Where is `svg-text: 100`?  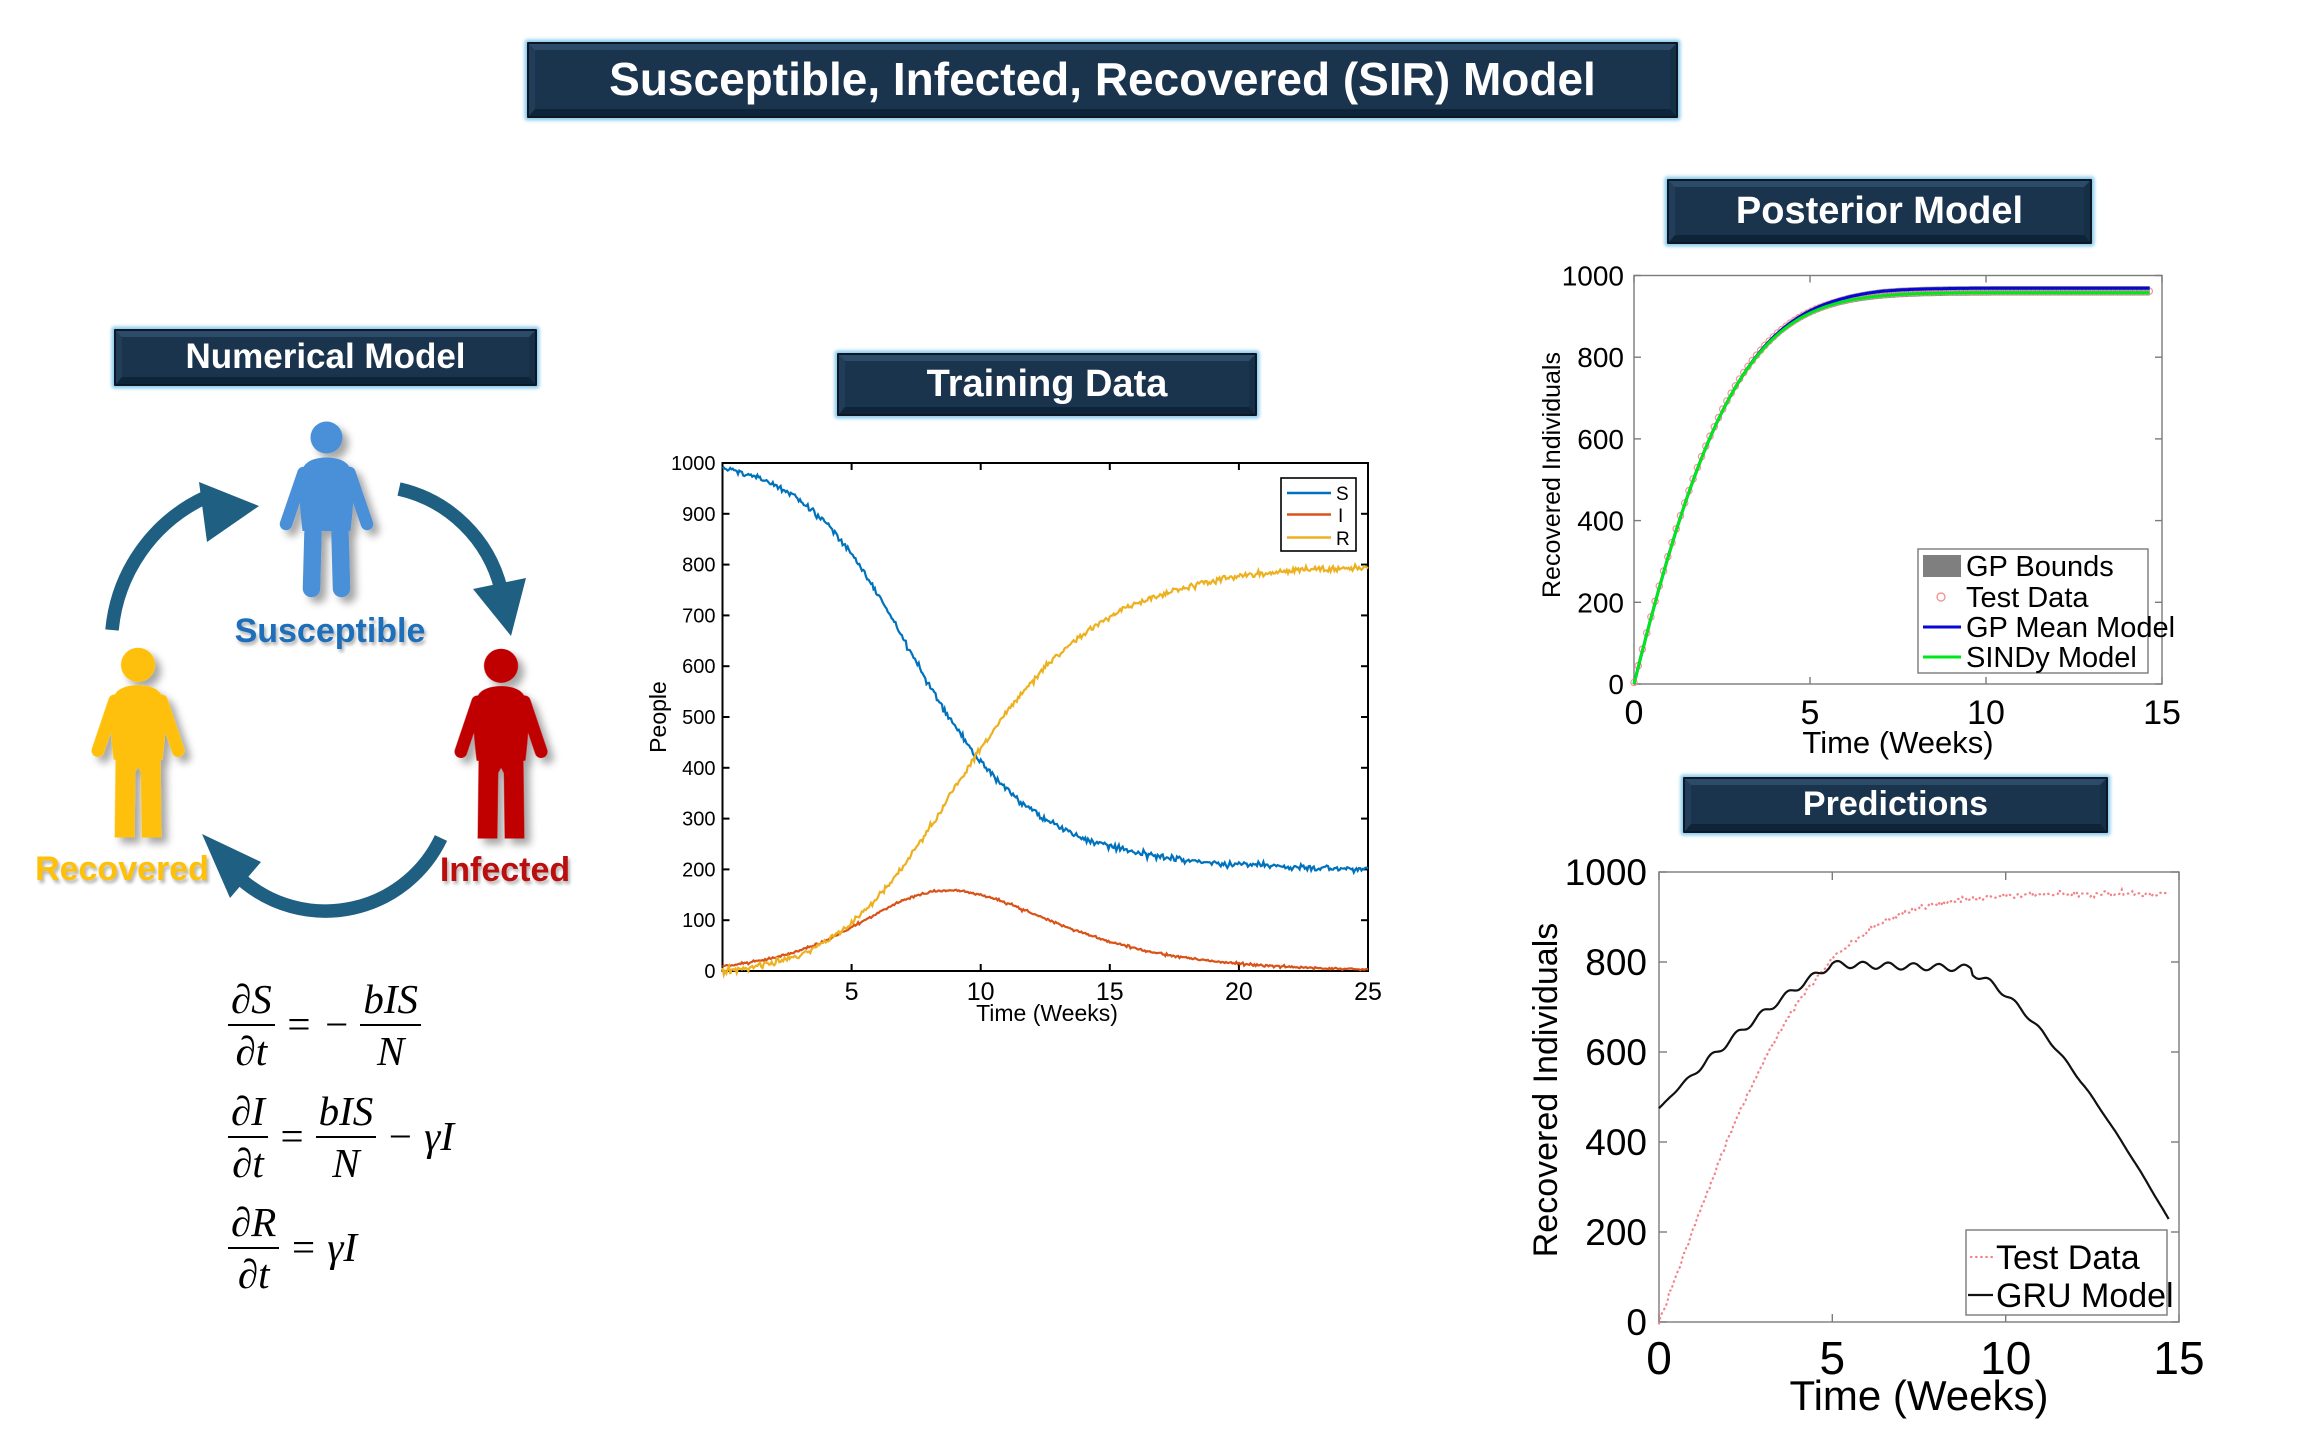 svg-text: 100 is located at coordinates (698, 921).